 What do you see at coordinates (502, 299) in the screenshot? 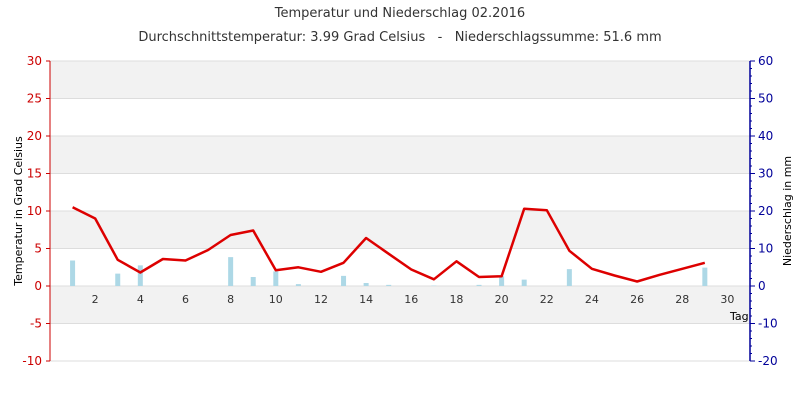
I see `x-tick-label: 20` at bounding box center [502, 299].